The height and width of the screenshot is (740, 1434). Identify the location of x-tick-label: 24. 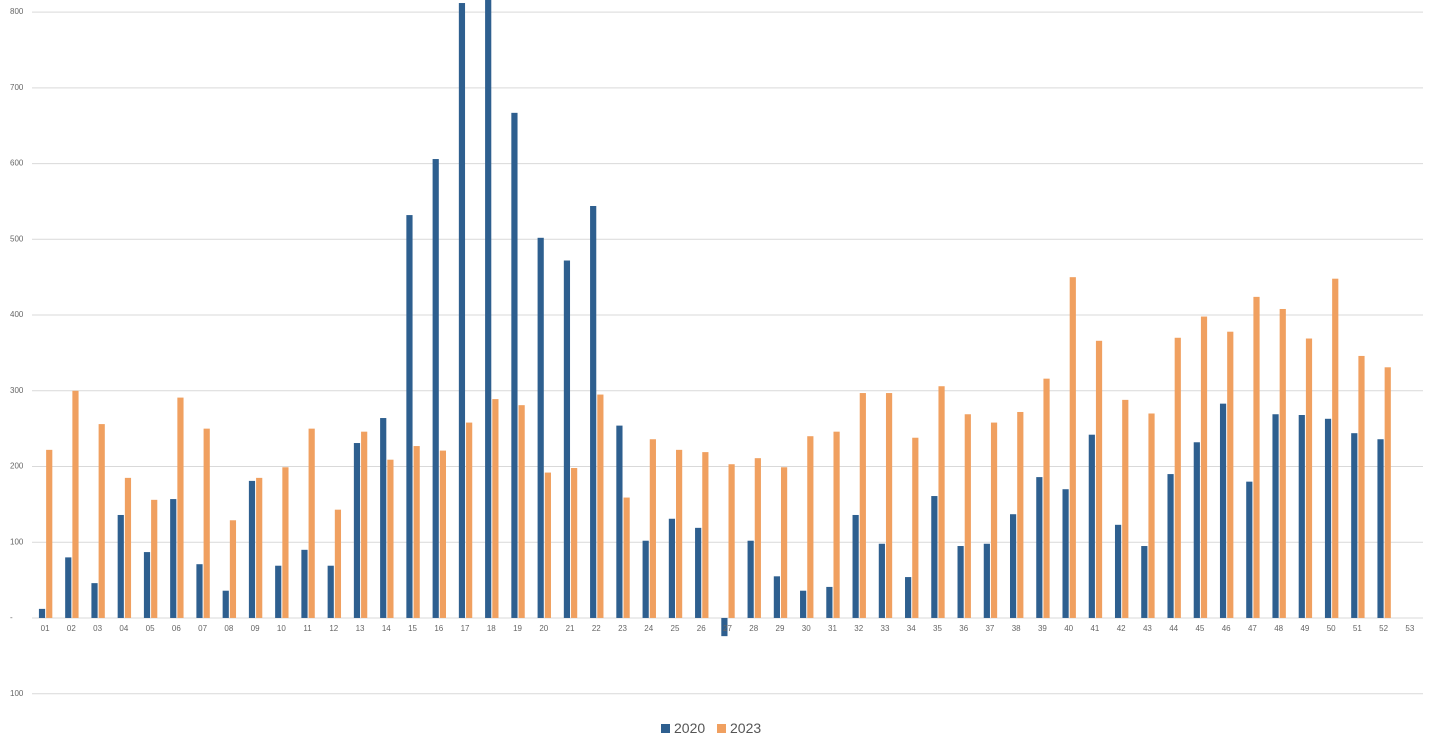
(648, 628).